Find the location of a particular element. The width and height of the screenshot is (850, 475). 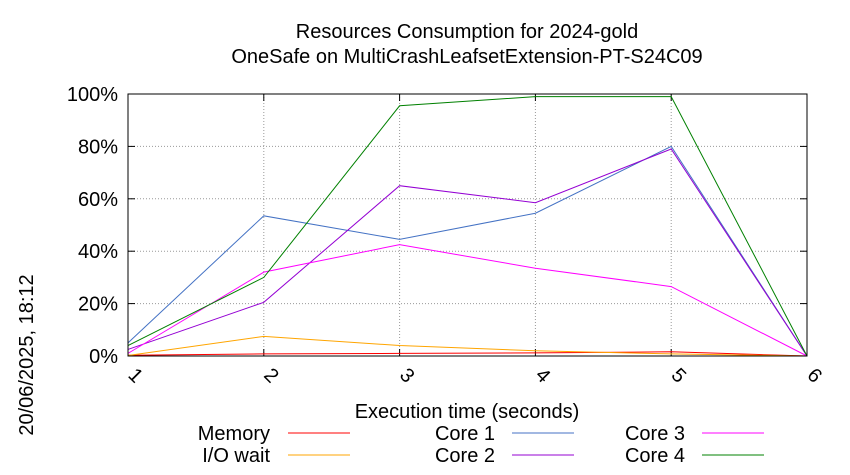

y-tick-label: 100% is located at coordinates (92, 95).